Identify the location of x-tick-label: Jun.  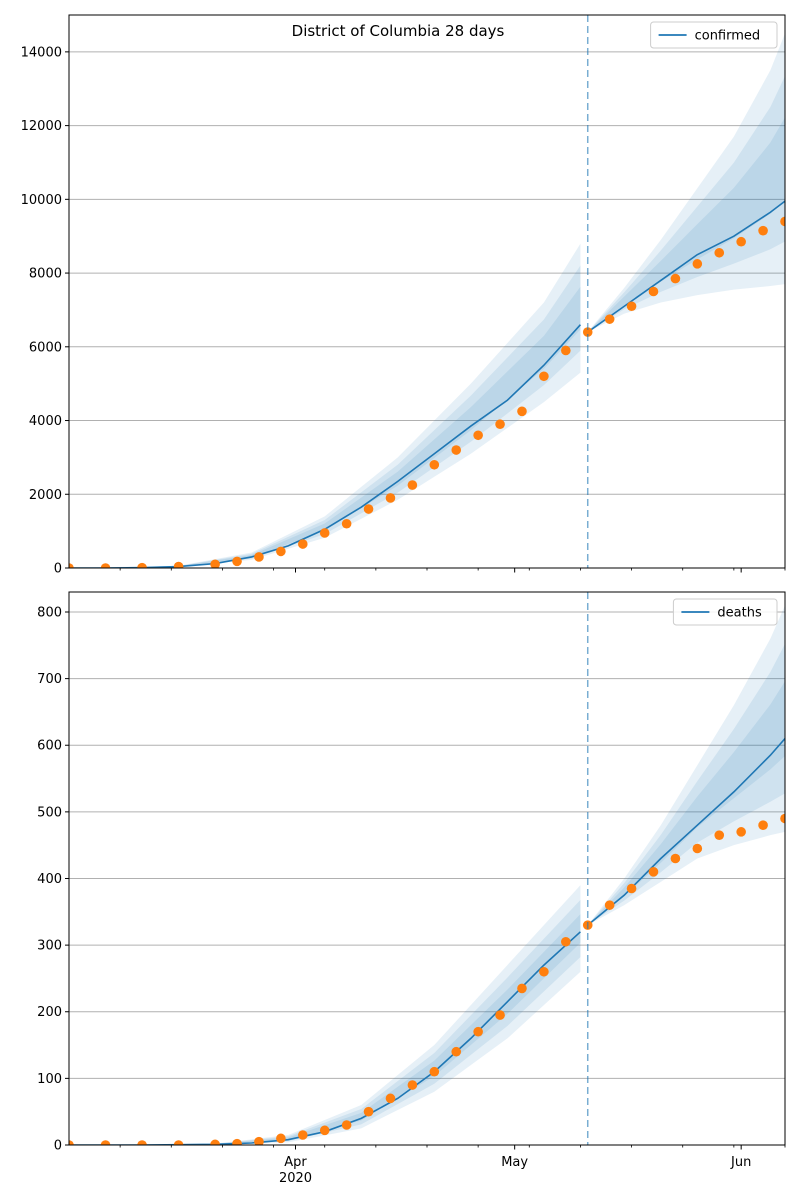
(740, 1162).